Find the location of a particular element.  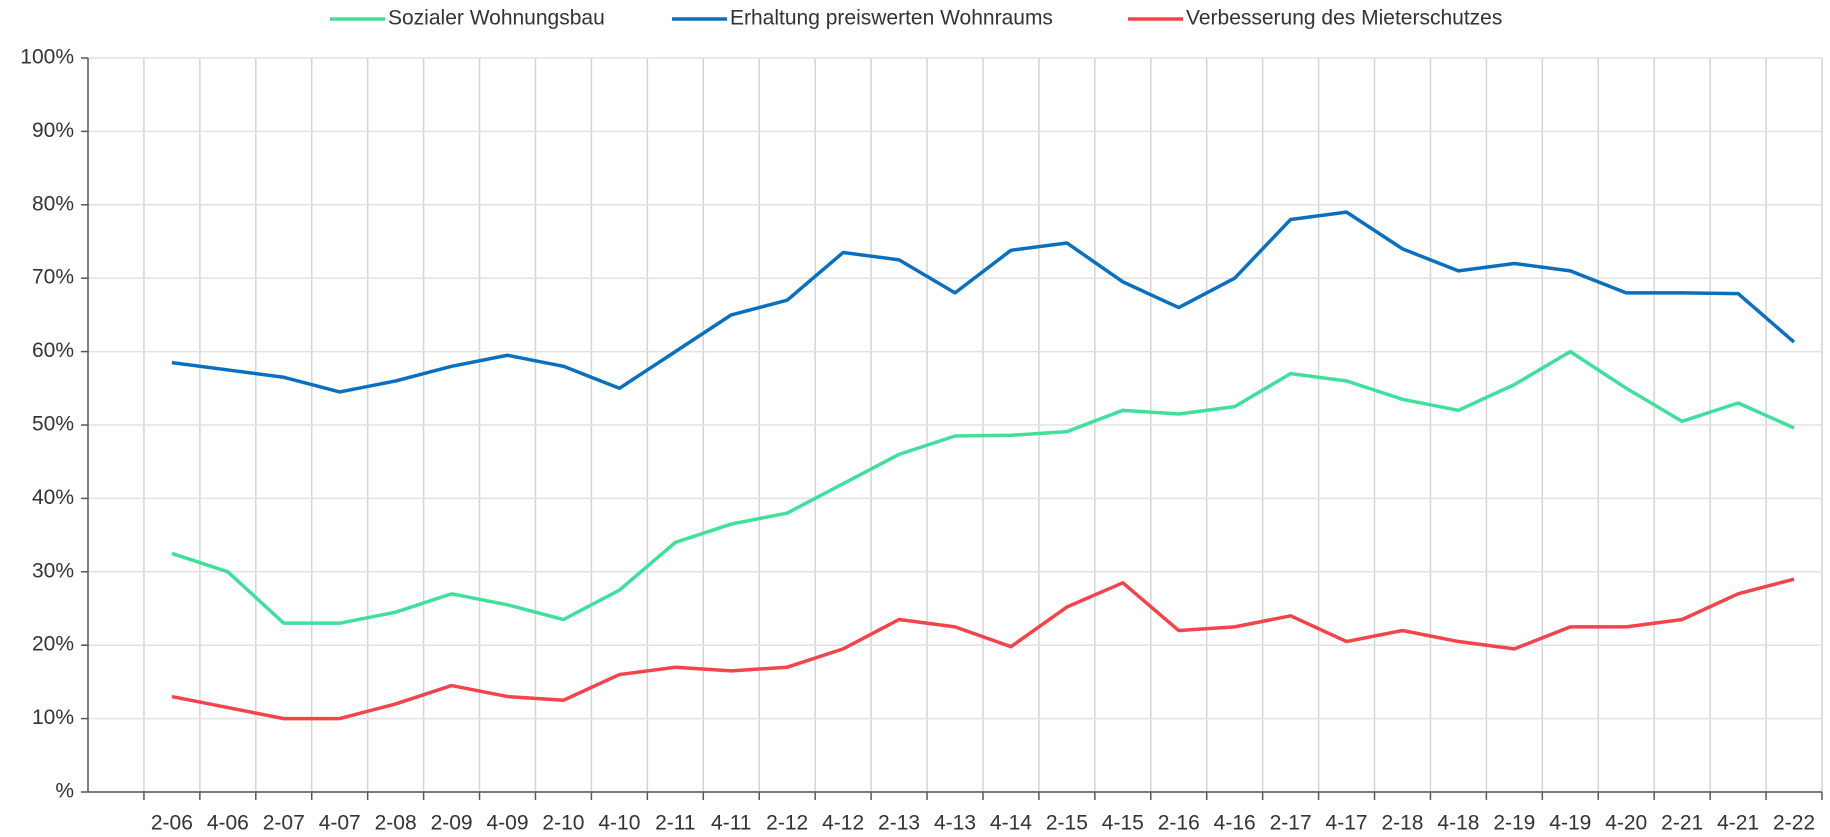

x-tick-label: 2-12 is located at coordinates (787, 823).